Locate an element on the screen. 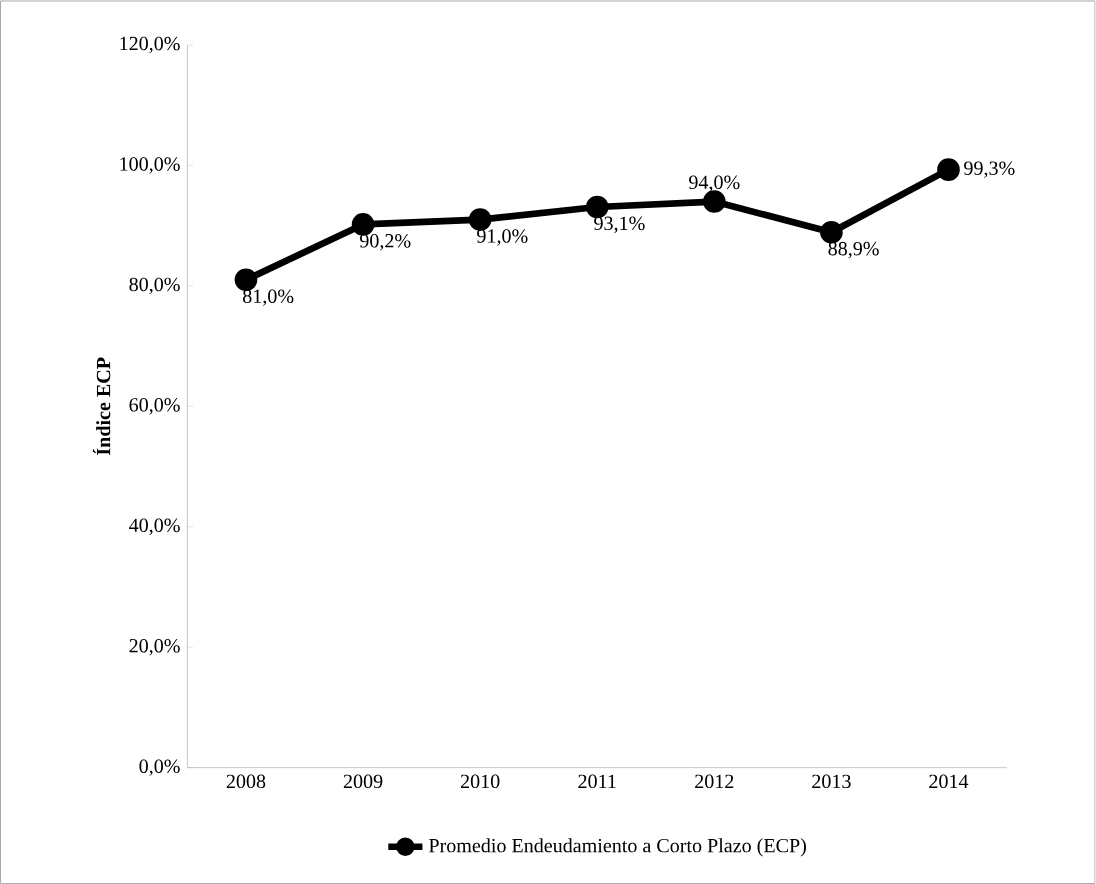 The height and width of the screenshot is (884, 1096). data-label: 88,9% is located at coordinates (853, 250).